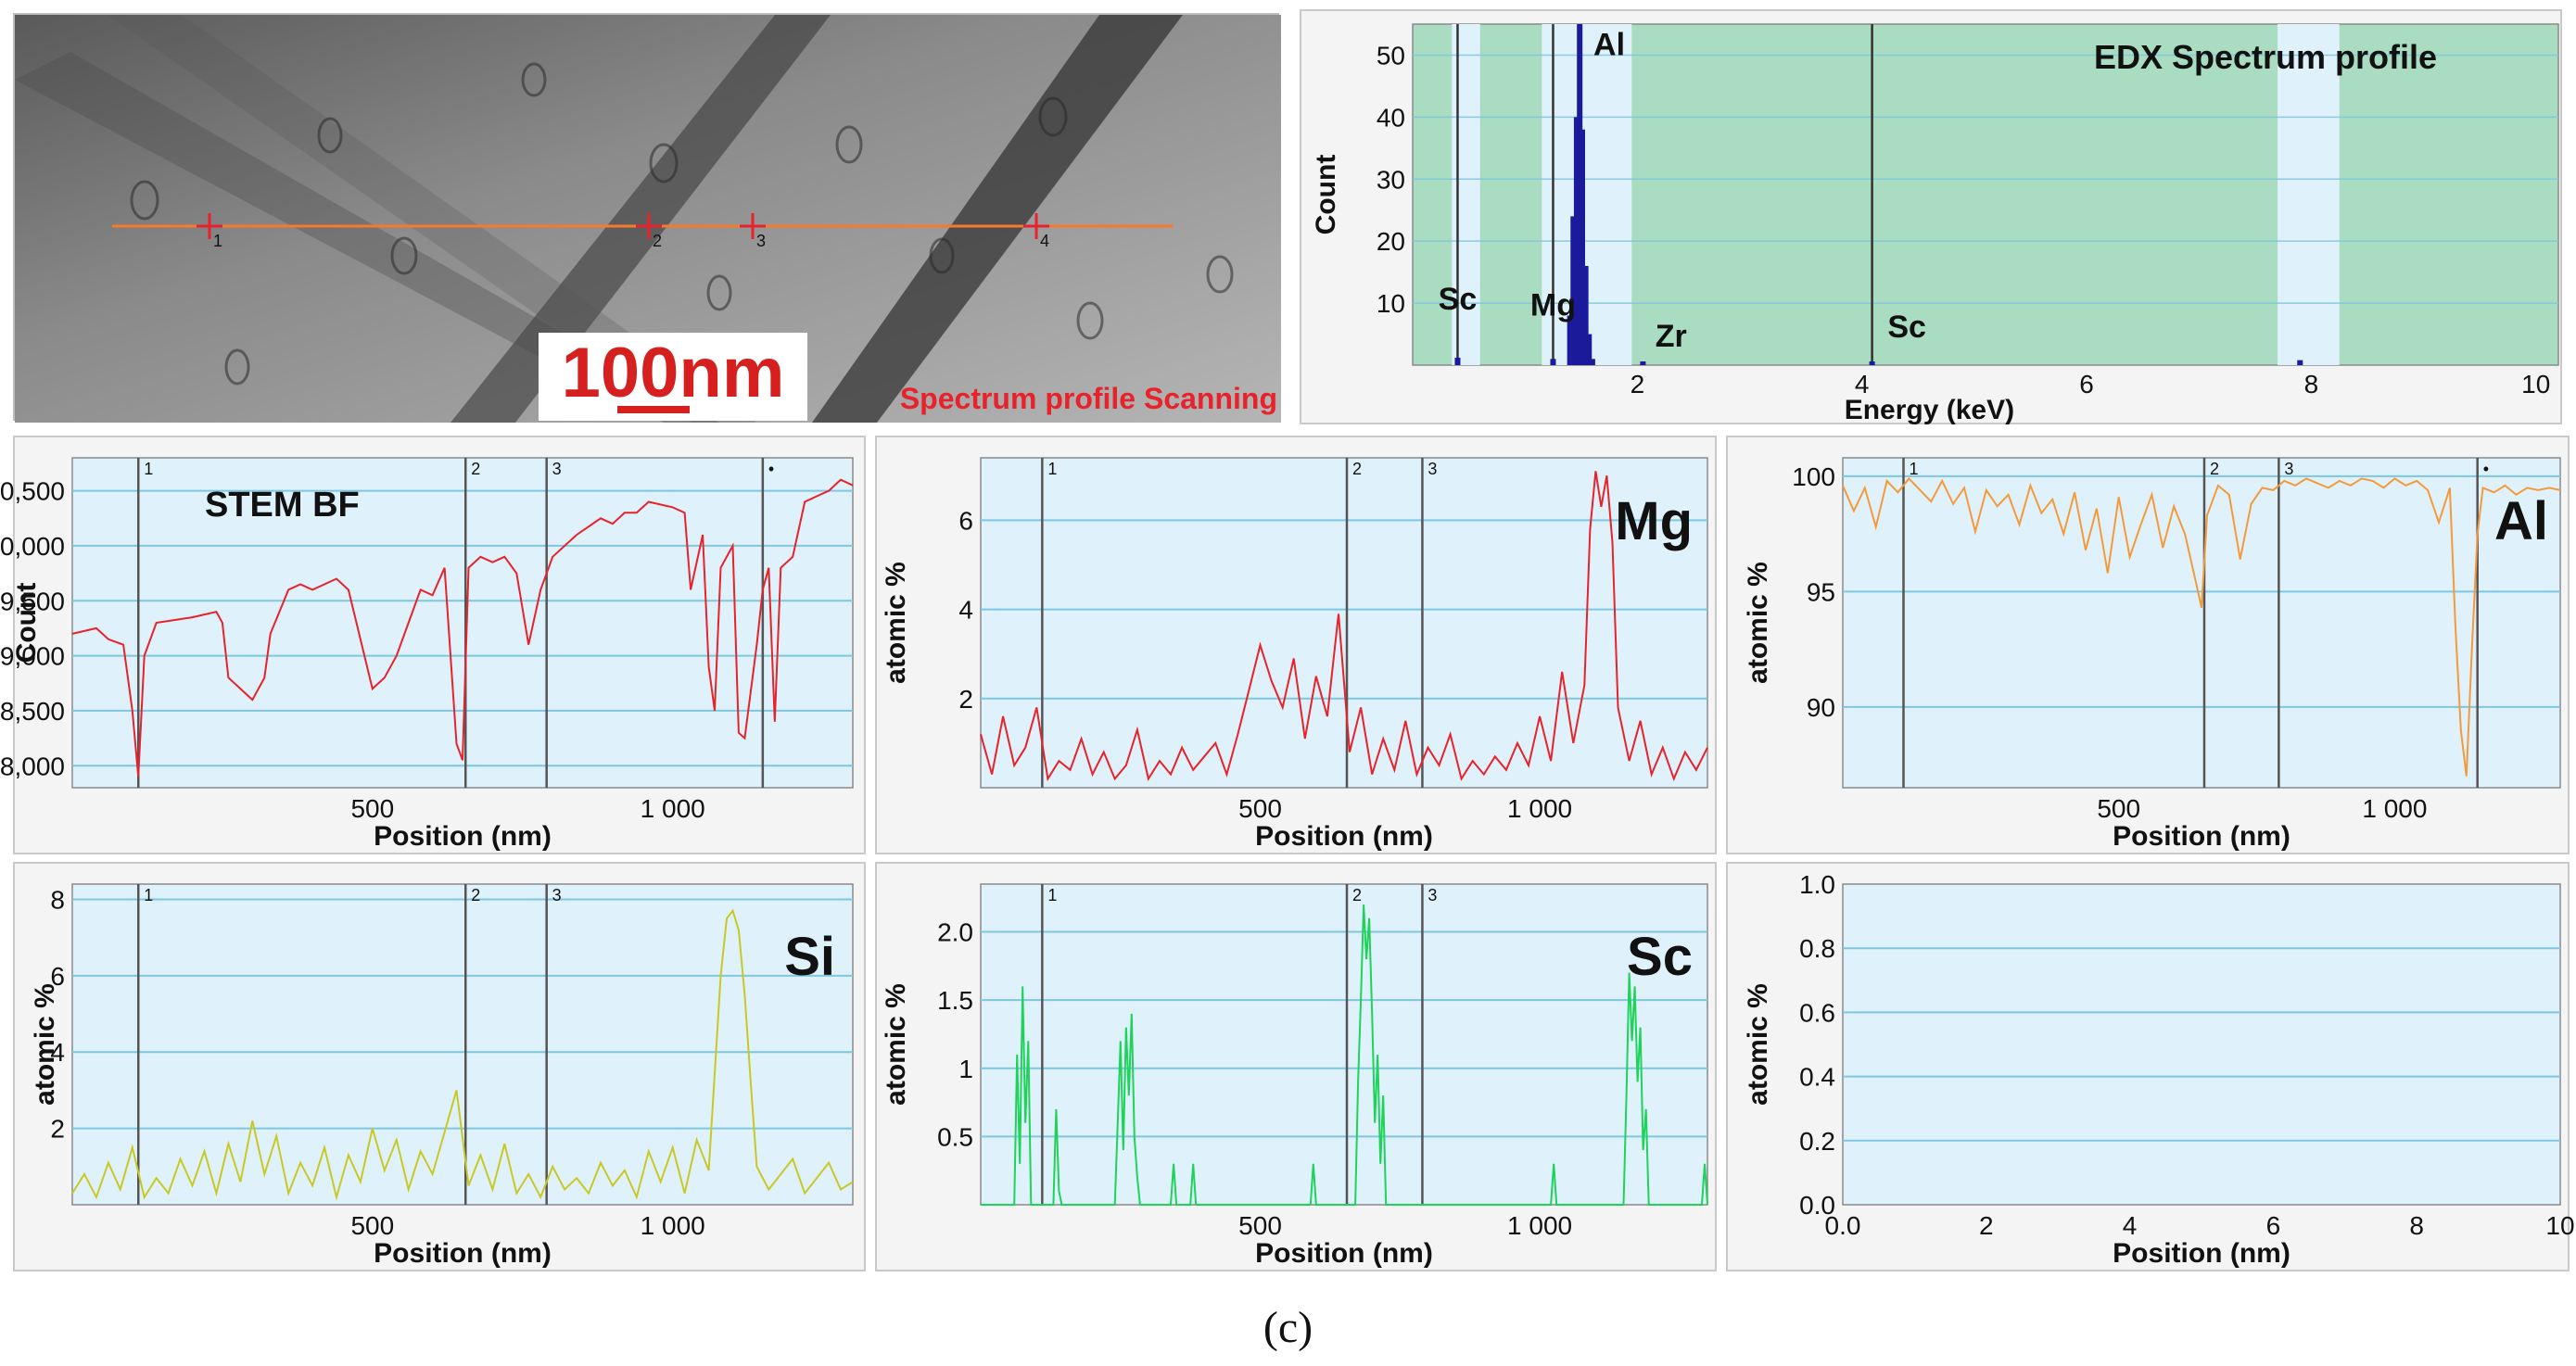 This screenshot has width=2576, height=1366. Describe the element at coordinates (462, 628) in the screenshot. I see `stem-series-line` at that location.